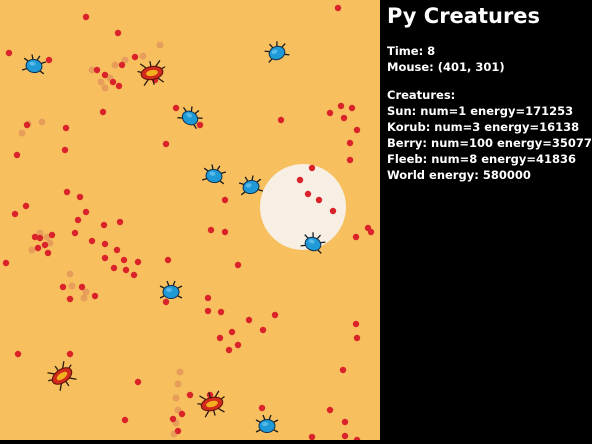 This screenshot has height=444, width=592. Describe the element at coordinates (459, 175) in the screenshot. I see `world-energy-stats: World energy: 580000` at that location.